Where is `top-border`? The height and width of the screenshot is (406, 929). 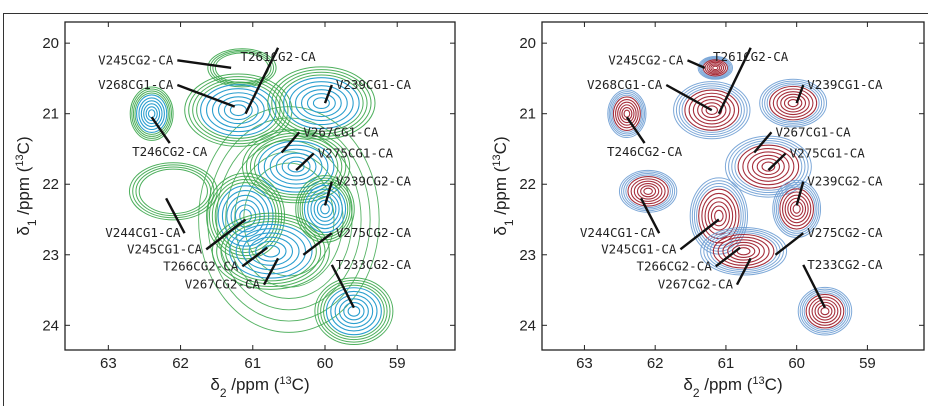
top-border is located at coordinates (465, 13).